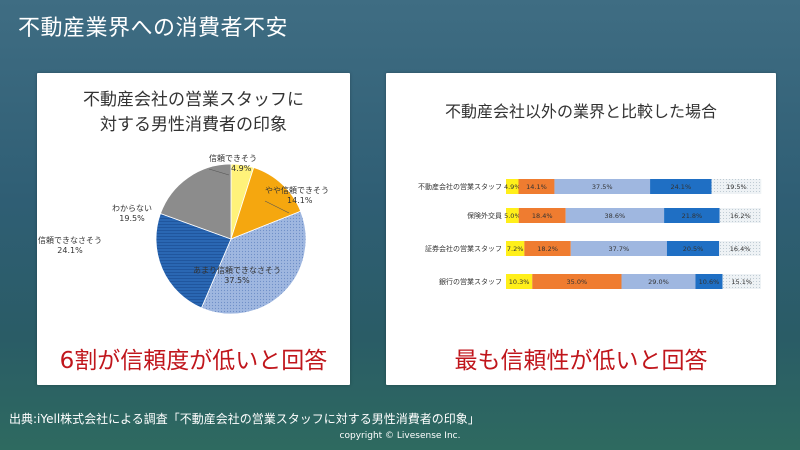 The width and height of the screenshot is (800, 450). I want to click on bar-segment-value: 14.1%, so click(536, 187).